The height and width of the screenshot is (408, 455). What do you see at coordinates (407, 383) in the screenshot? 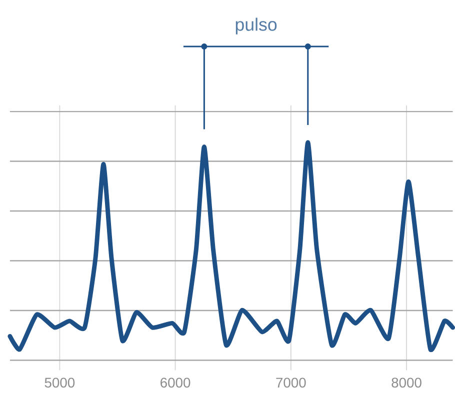
I see `x-tick-label: 8000` at bounding box center [407, 383].